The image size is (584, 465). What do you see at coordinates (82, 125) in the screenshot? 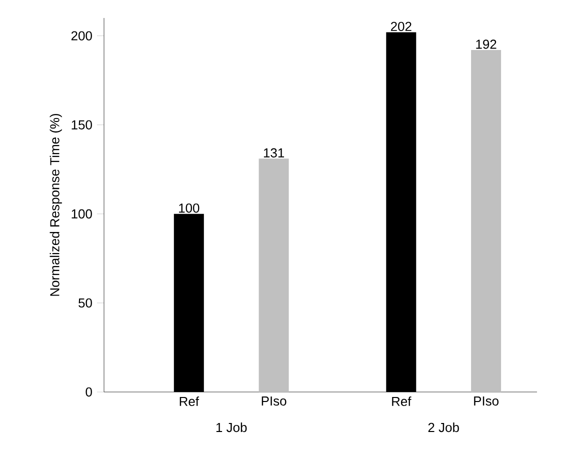
I see `y-tick-label: 150` at bounding box center [82, 125].